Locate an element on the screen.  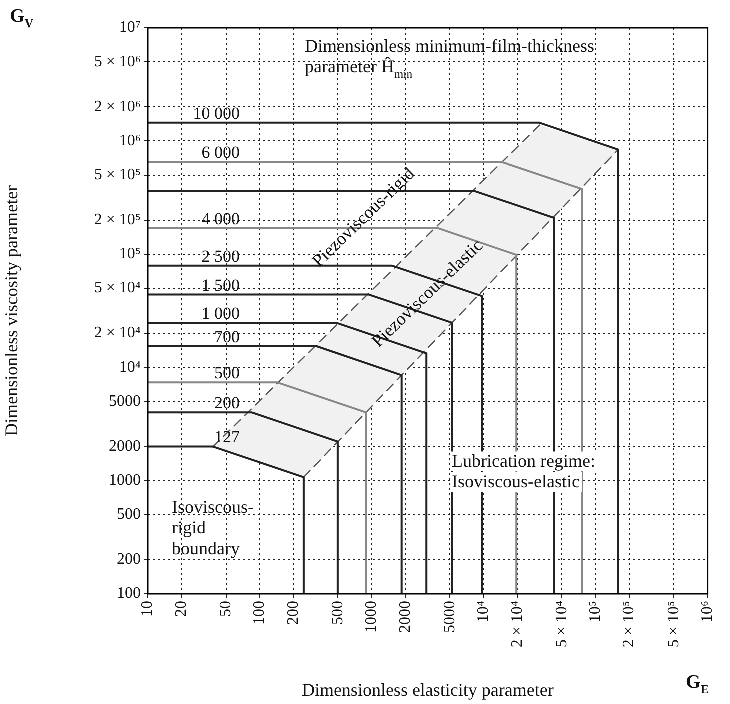
x-tick-label: 50 is located at coordinates (225, 609).